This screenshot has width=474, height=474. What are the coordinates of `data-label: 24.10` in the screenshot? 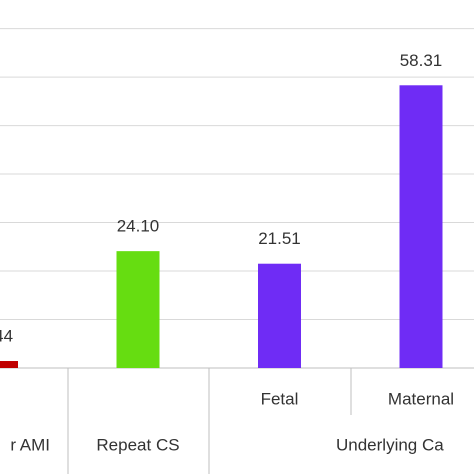 It's located at (138, 226).